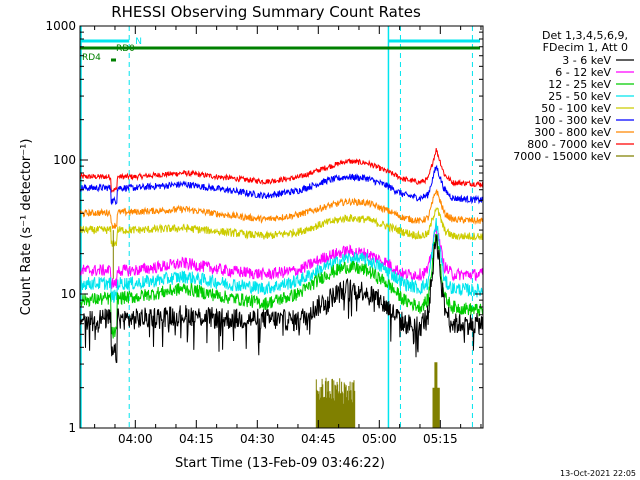  I want to click on footer-timestamp: 13-Oct-2021 22:05, so click(598, 473).